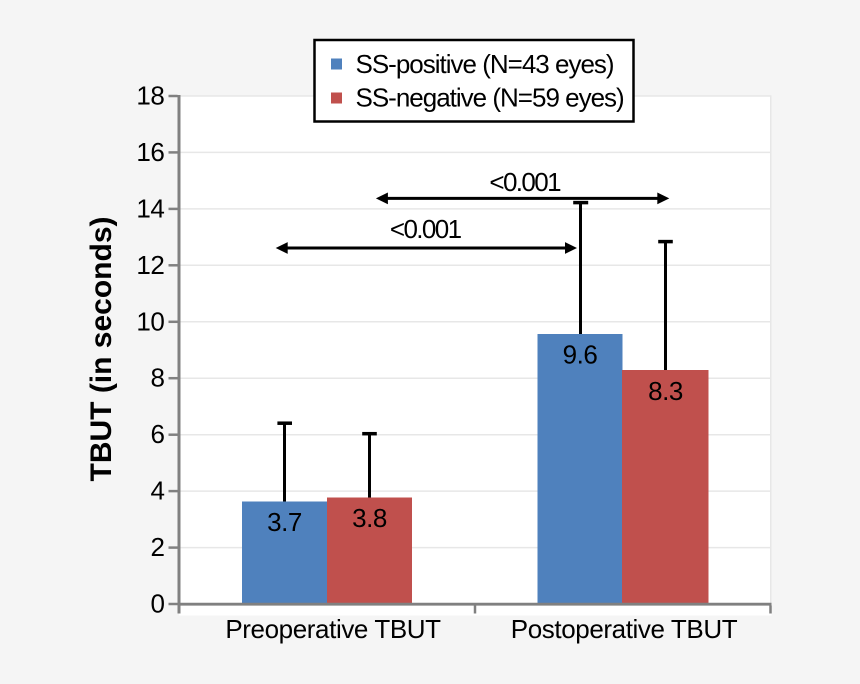 The image size is (860, 684). I want to click on svg-text: 6, so click(157, 434).